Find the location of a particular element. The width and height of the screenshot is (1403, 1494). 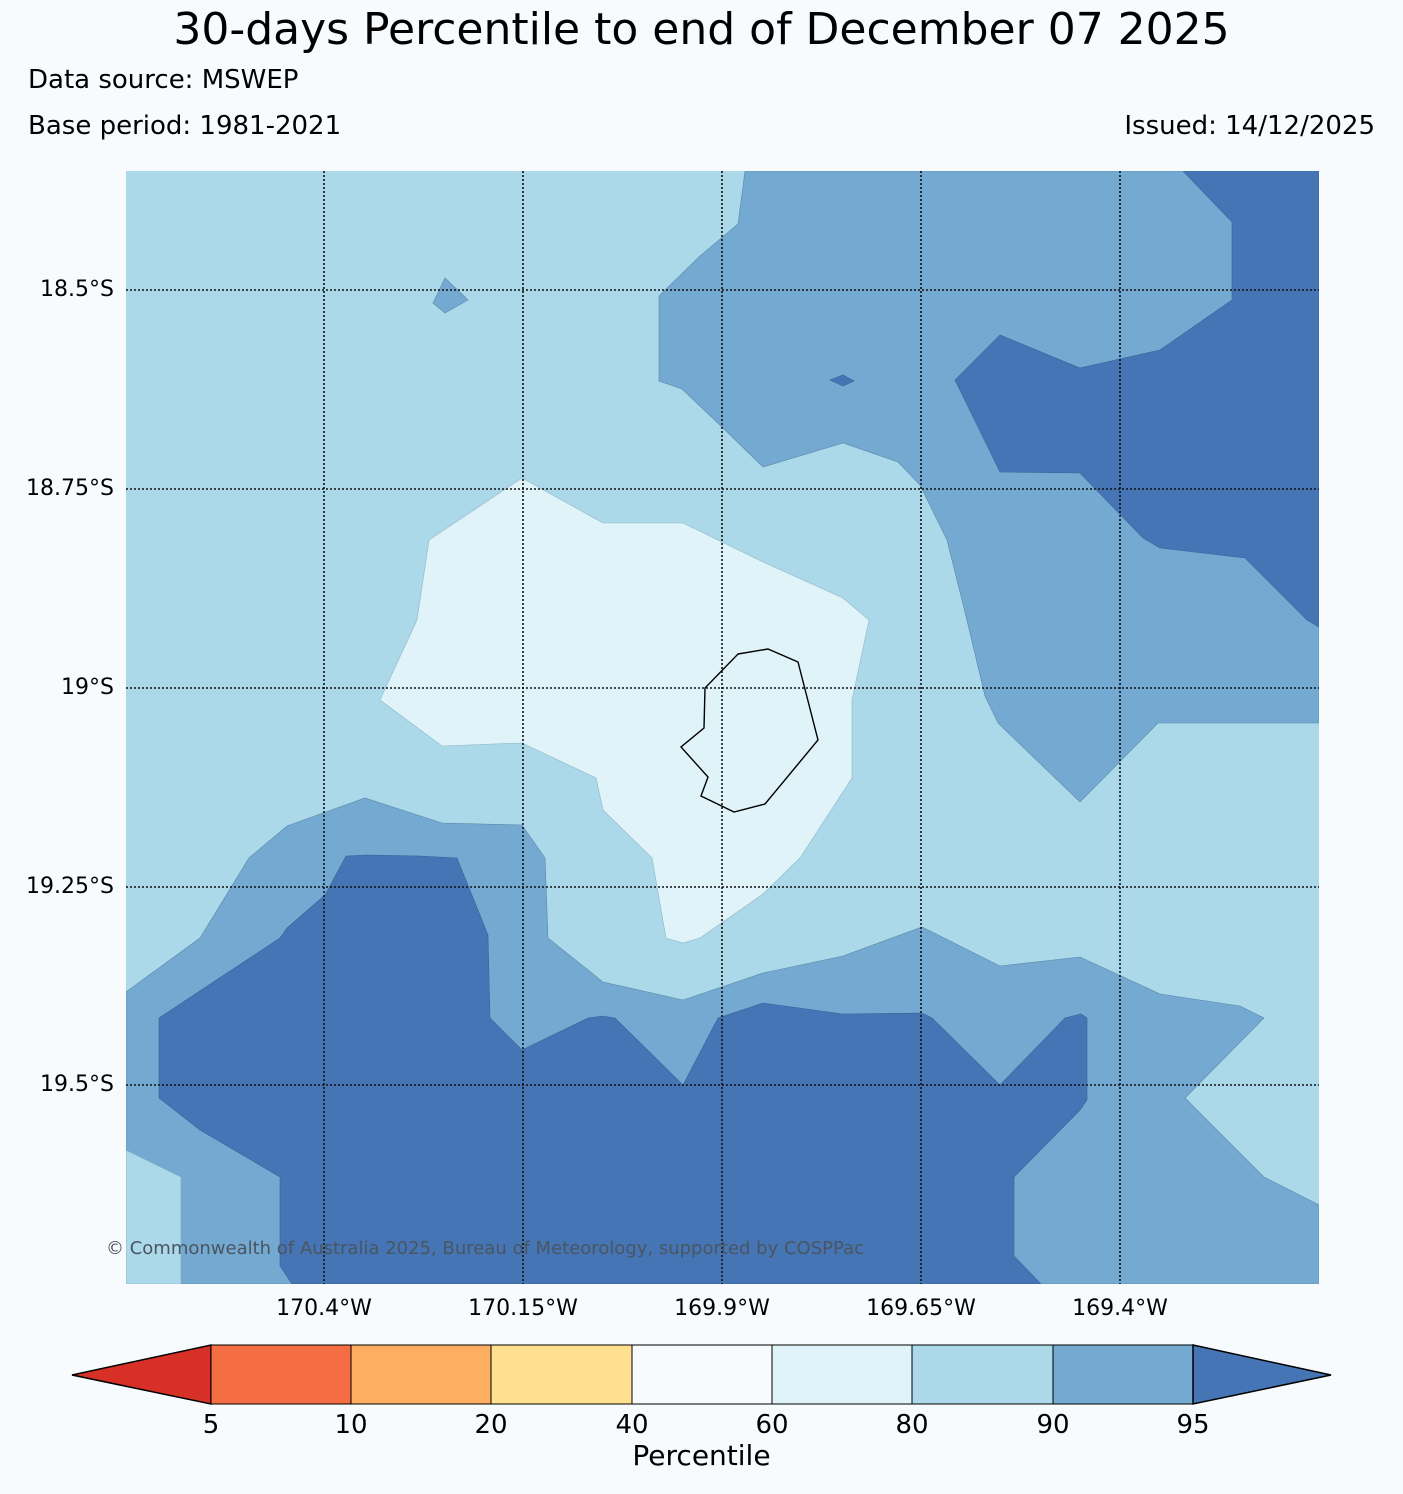

colorbar-tick-label: 80 is located at coordinates (912, 1425).